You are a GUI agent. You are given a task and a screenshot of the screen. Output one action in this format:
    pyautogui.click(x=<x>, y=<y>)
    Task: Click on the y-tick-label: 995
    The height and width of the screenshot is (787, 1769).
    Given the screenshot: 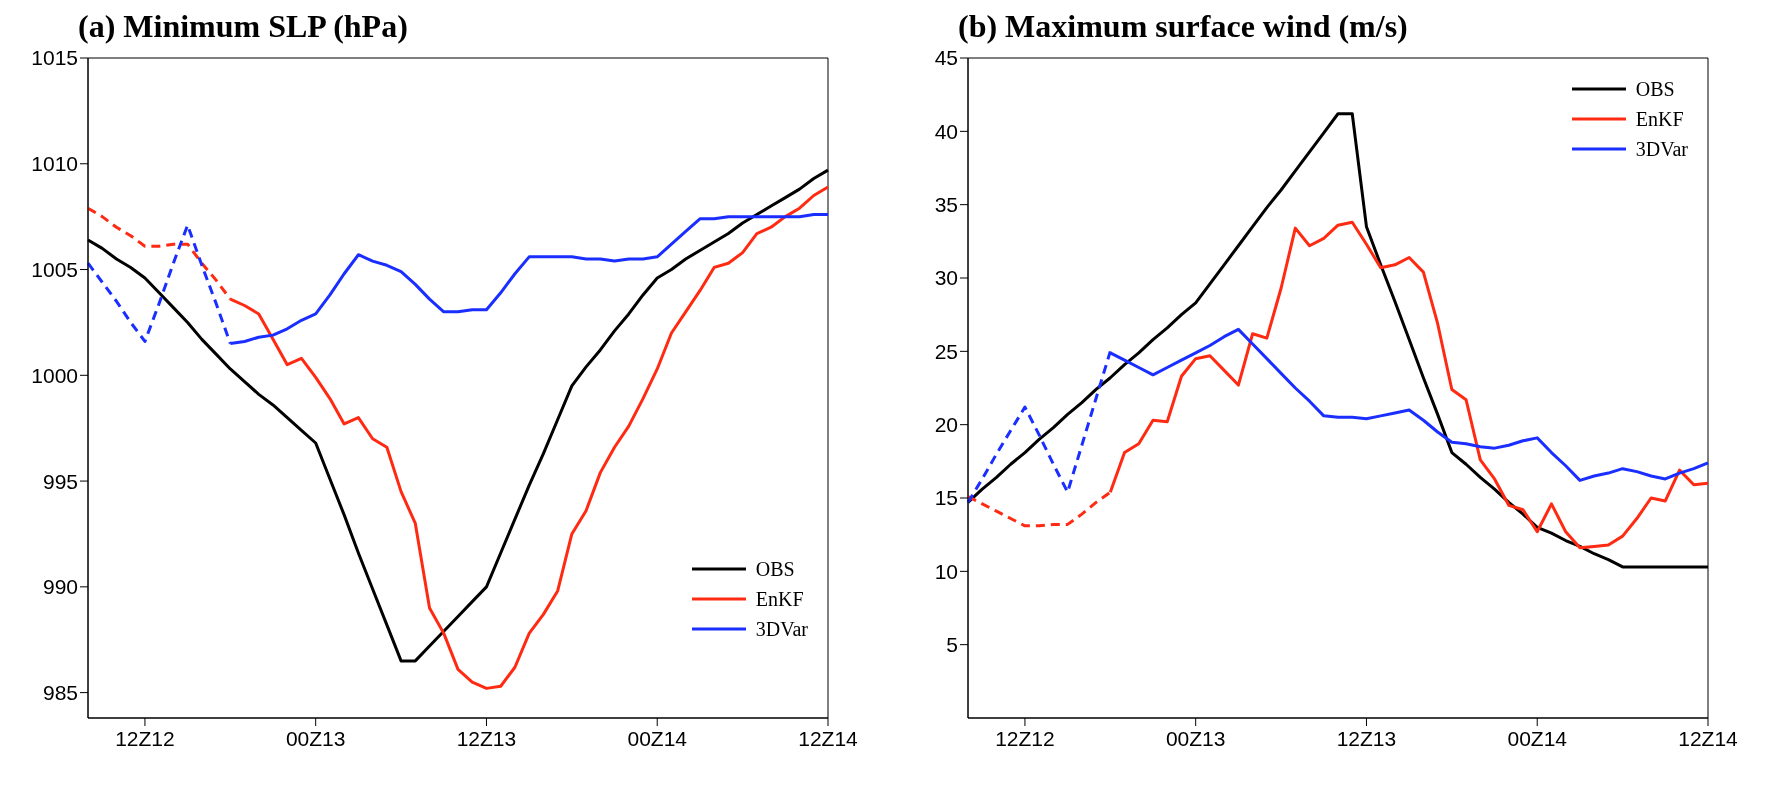 What is the action you would take?
    pyautogui.click(x=60, y=481)
    